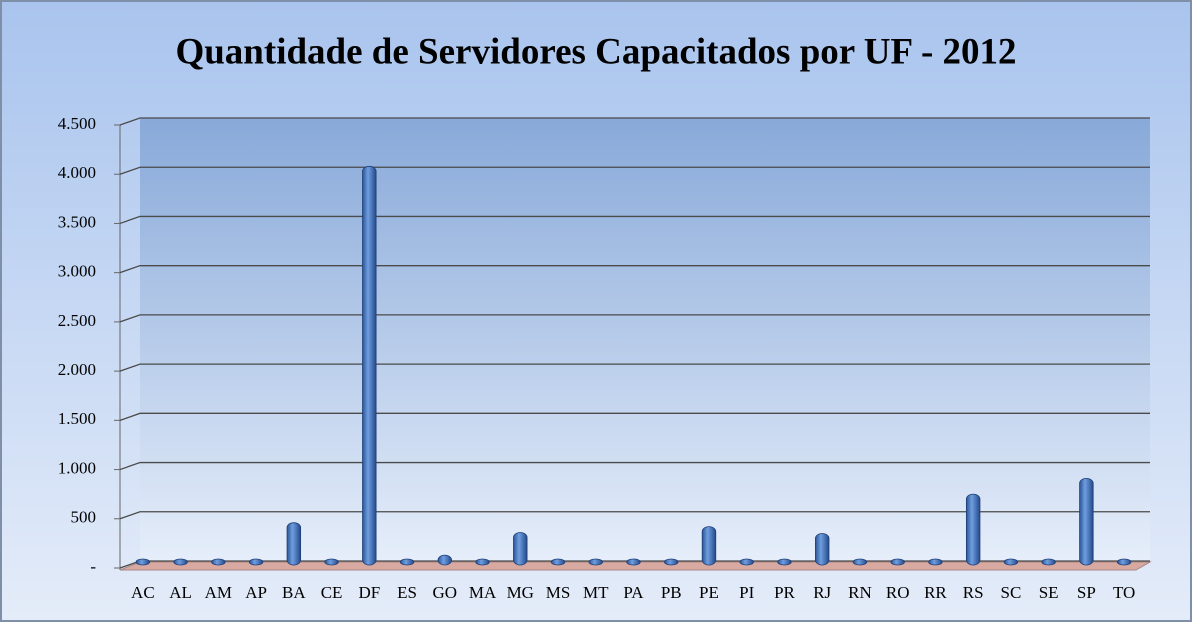 The image size is (1192, 627). I want to click on y-tick-label: 3.000, so click(77, 271).